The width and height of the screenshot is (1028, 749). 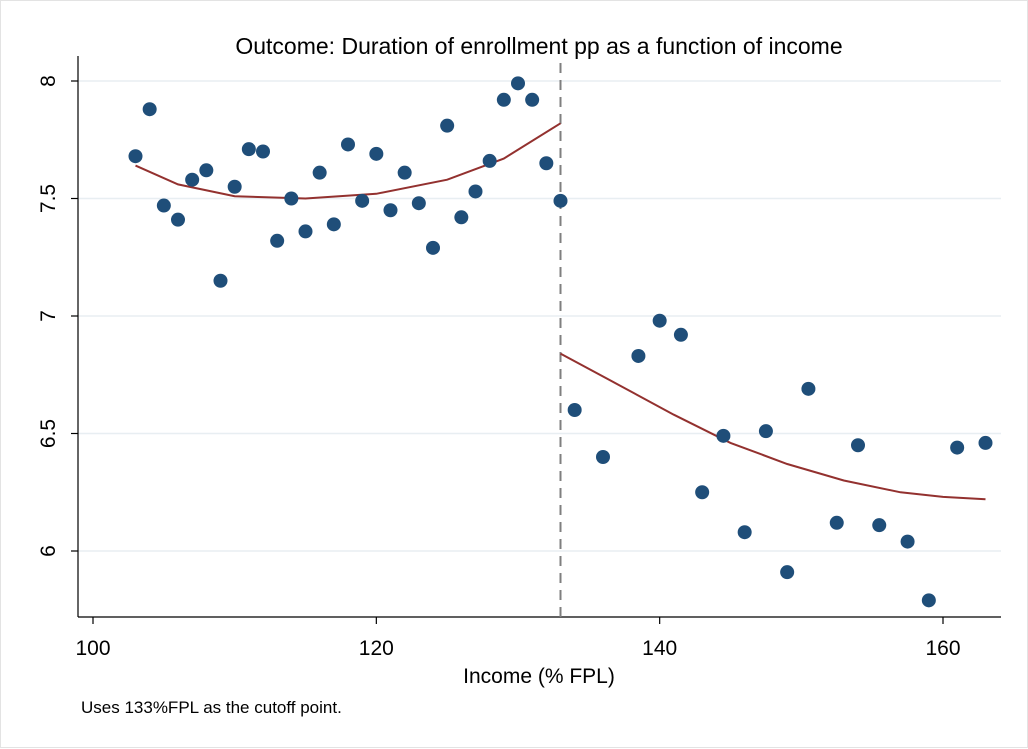 I want to click on y-tick-label: 7.5, so click(x=48, y=198).